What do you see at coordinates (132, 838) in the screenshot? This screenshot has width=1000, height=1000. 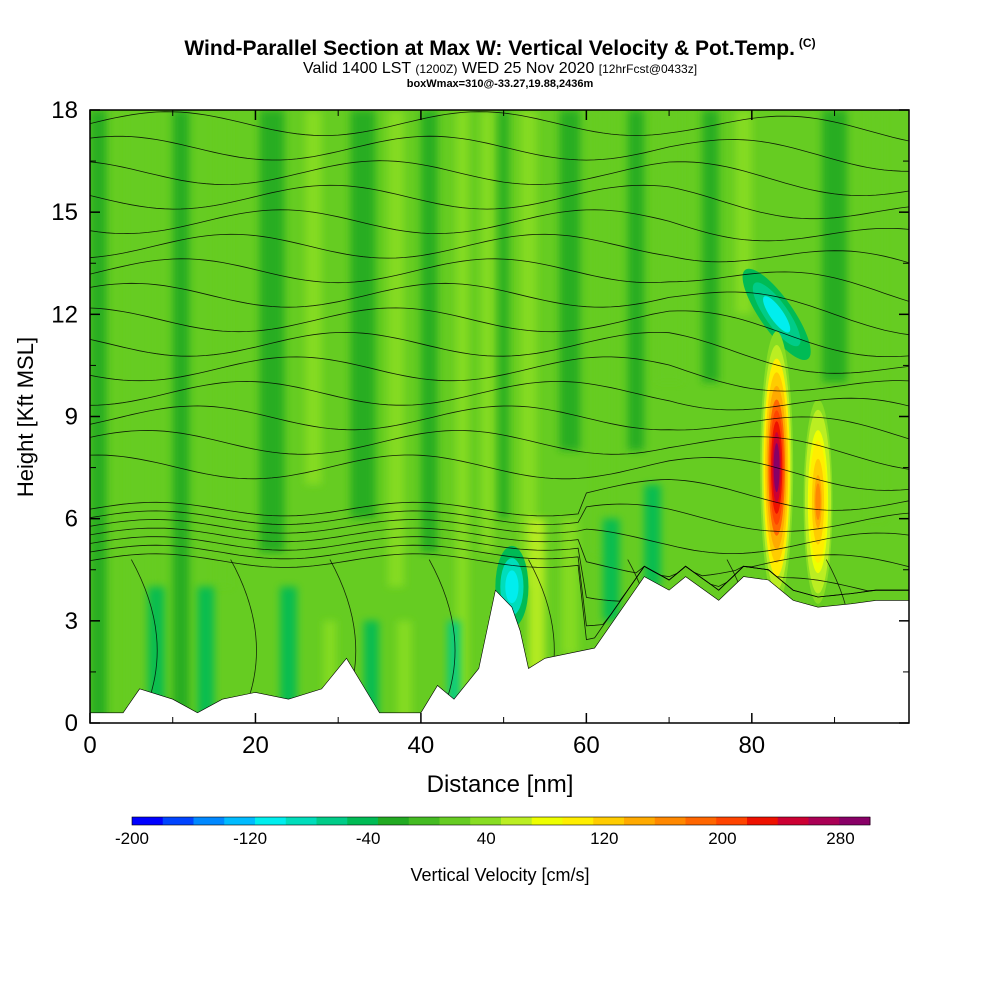 I see `colorbar-tick-label: -200` at bounding box center [132, 838].